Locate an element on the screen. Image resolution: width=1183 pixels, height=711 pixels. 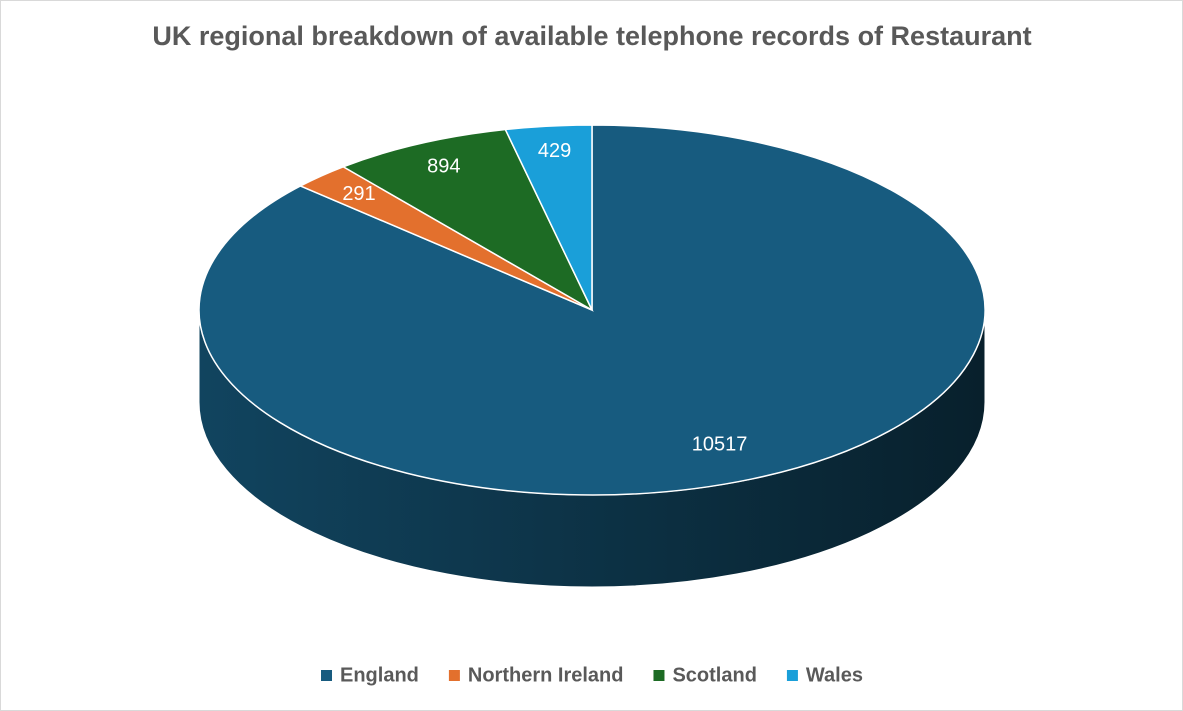
data-label: 429 is located at coordinates (554, 151).